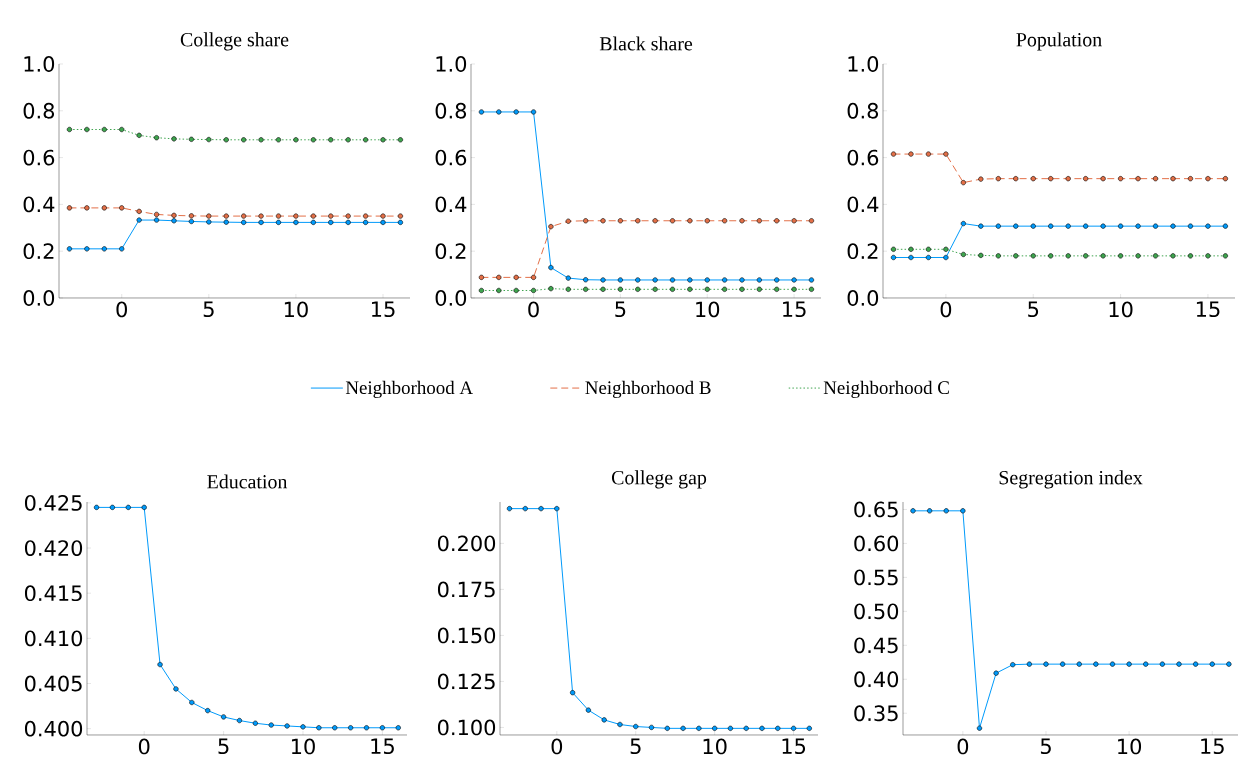 Image resolution: width=1244 pixels, height=769 pixels. Describe the element at coordinates (39, 298) in the screenshot. I see `y-tick-label: 0.0` at that location.